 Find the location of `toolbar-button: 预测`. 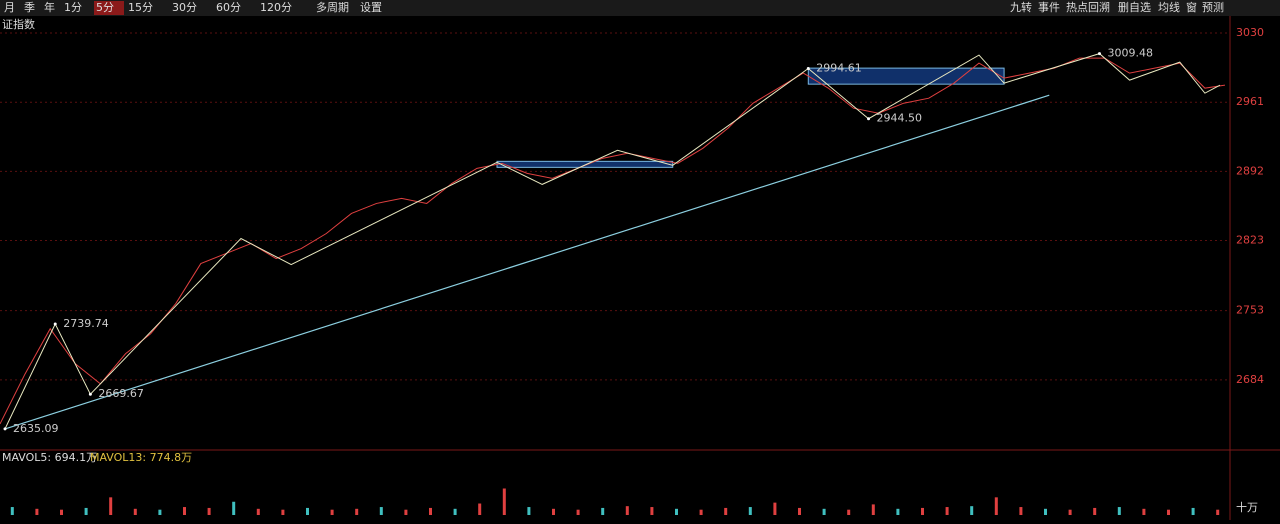

toolbar-button: 预测 is located at coordinates (1213, 7).